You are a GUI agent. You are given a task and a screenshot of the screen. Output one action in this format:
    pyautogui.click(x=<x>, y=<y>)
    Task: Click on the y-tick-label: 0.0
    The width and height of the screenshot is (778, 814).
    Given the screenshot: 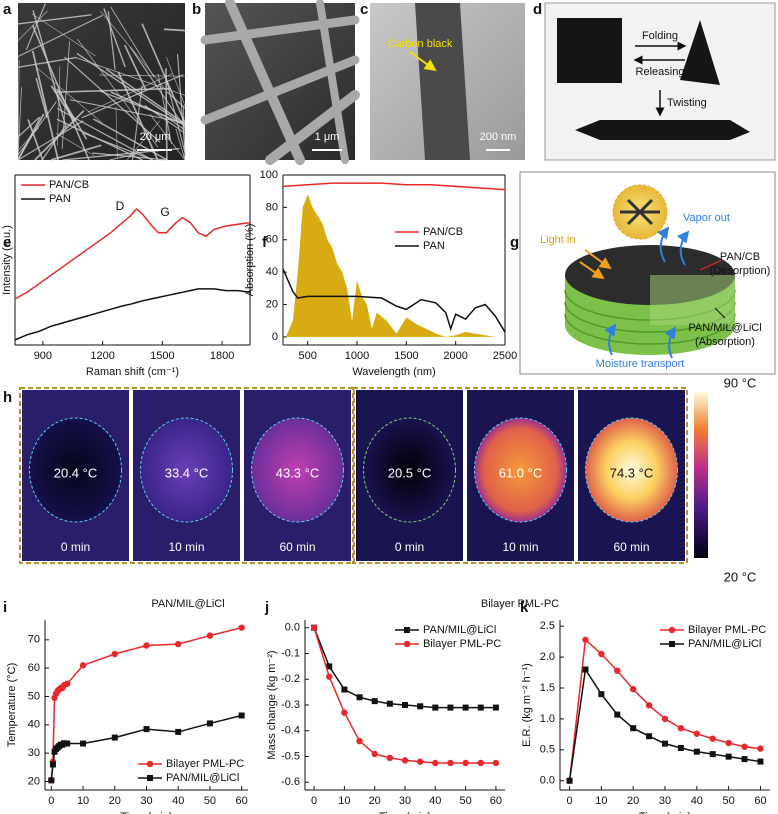 What is the action you would take?
    pyautogui.click(x=292, y=628)
    